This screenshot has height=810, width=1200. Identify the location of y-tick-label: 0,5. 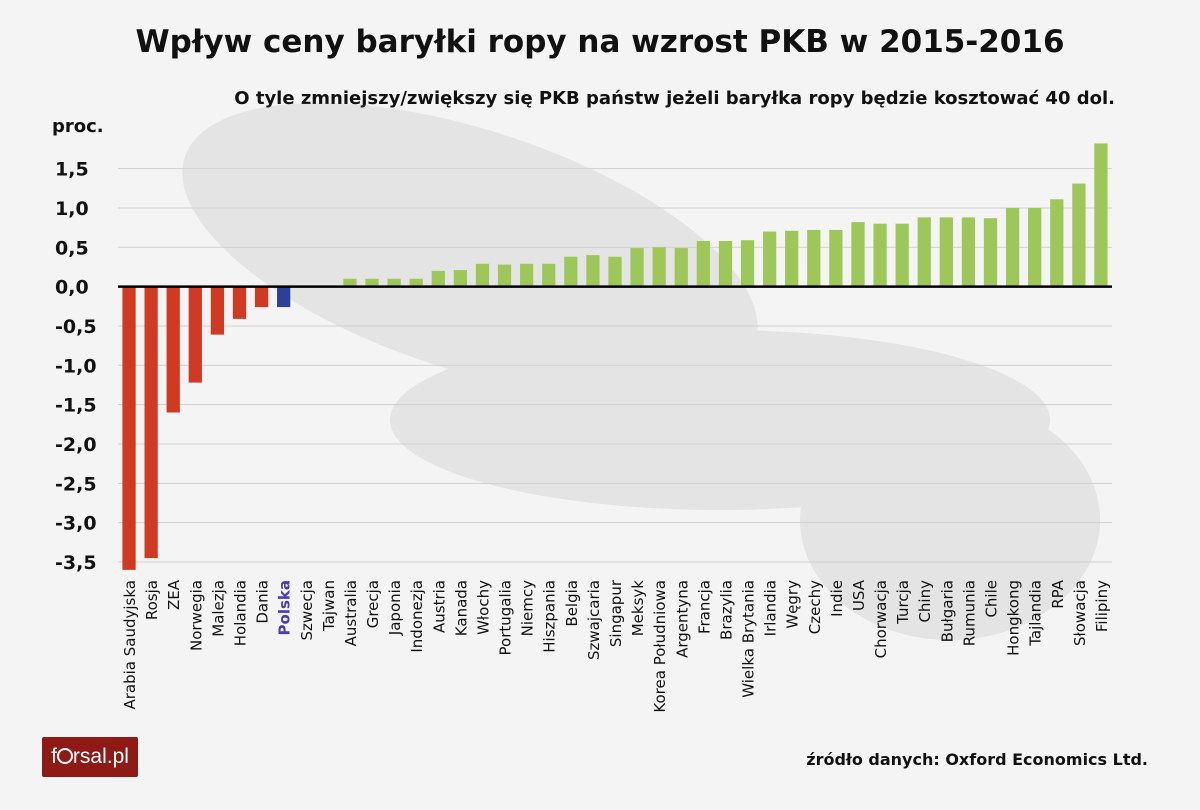
(72, 248).